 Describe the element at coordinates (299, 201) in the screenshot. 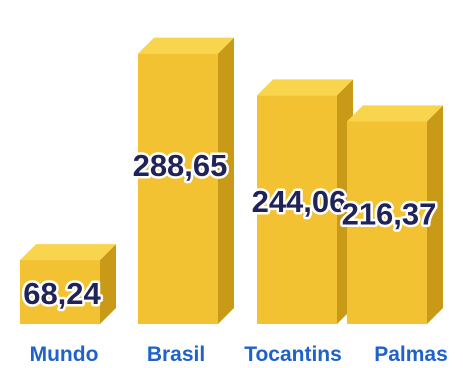

I see `value-label-tocantins: 244,06` at that location.